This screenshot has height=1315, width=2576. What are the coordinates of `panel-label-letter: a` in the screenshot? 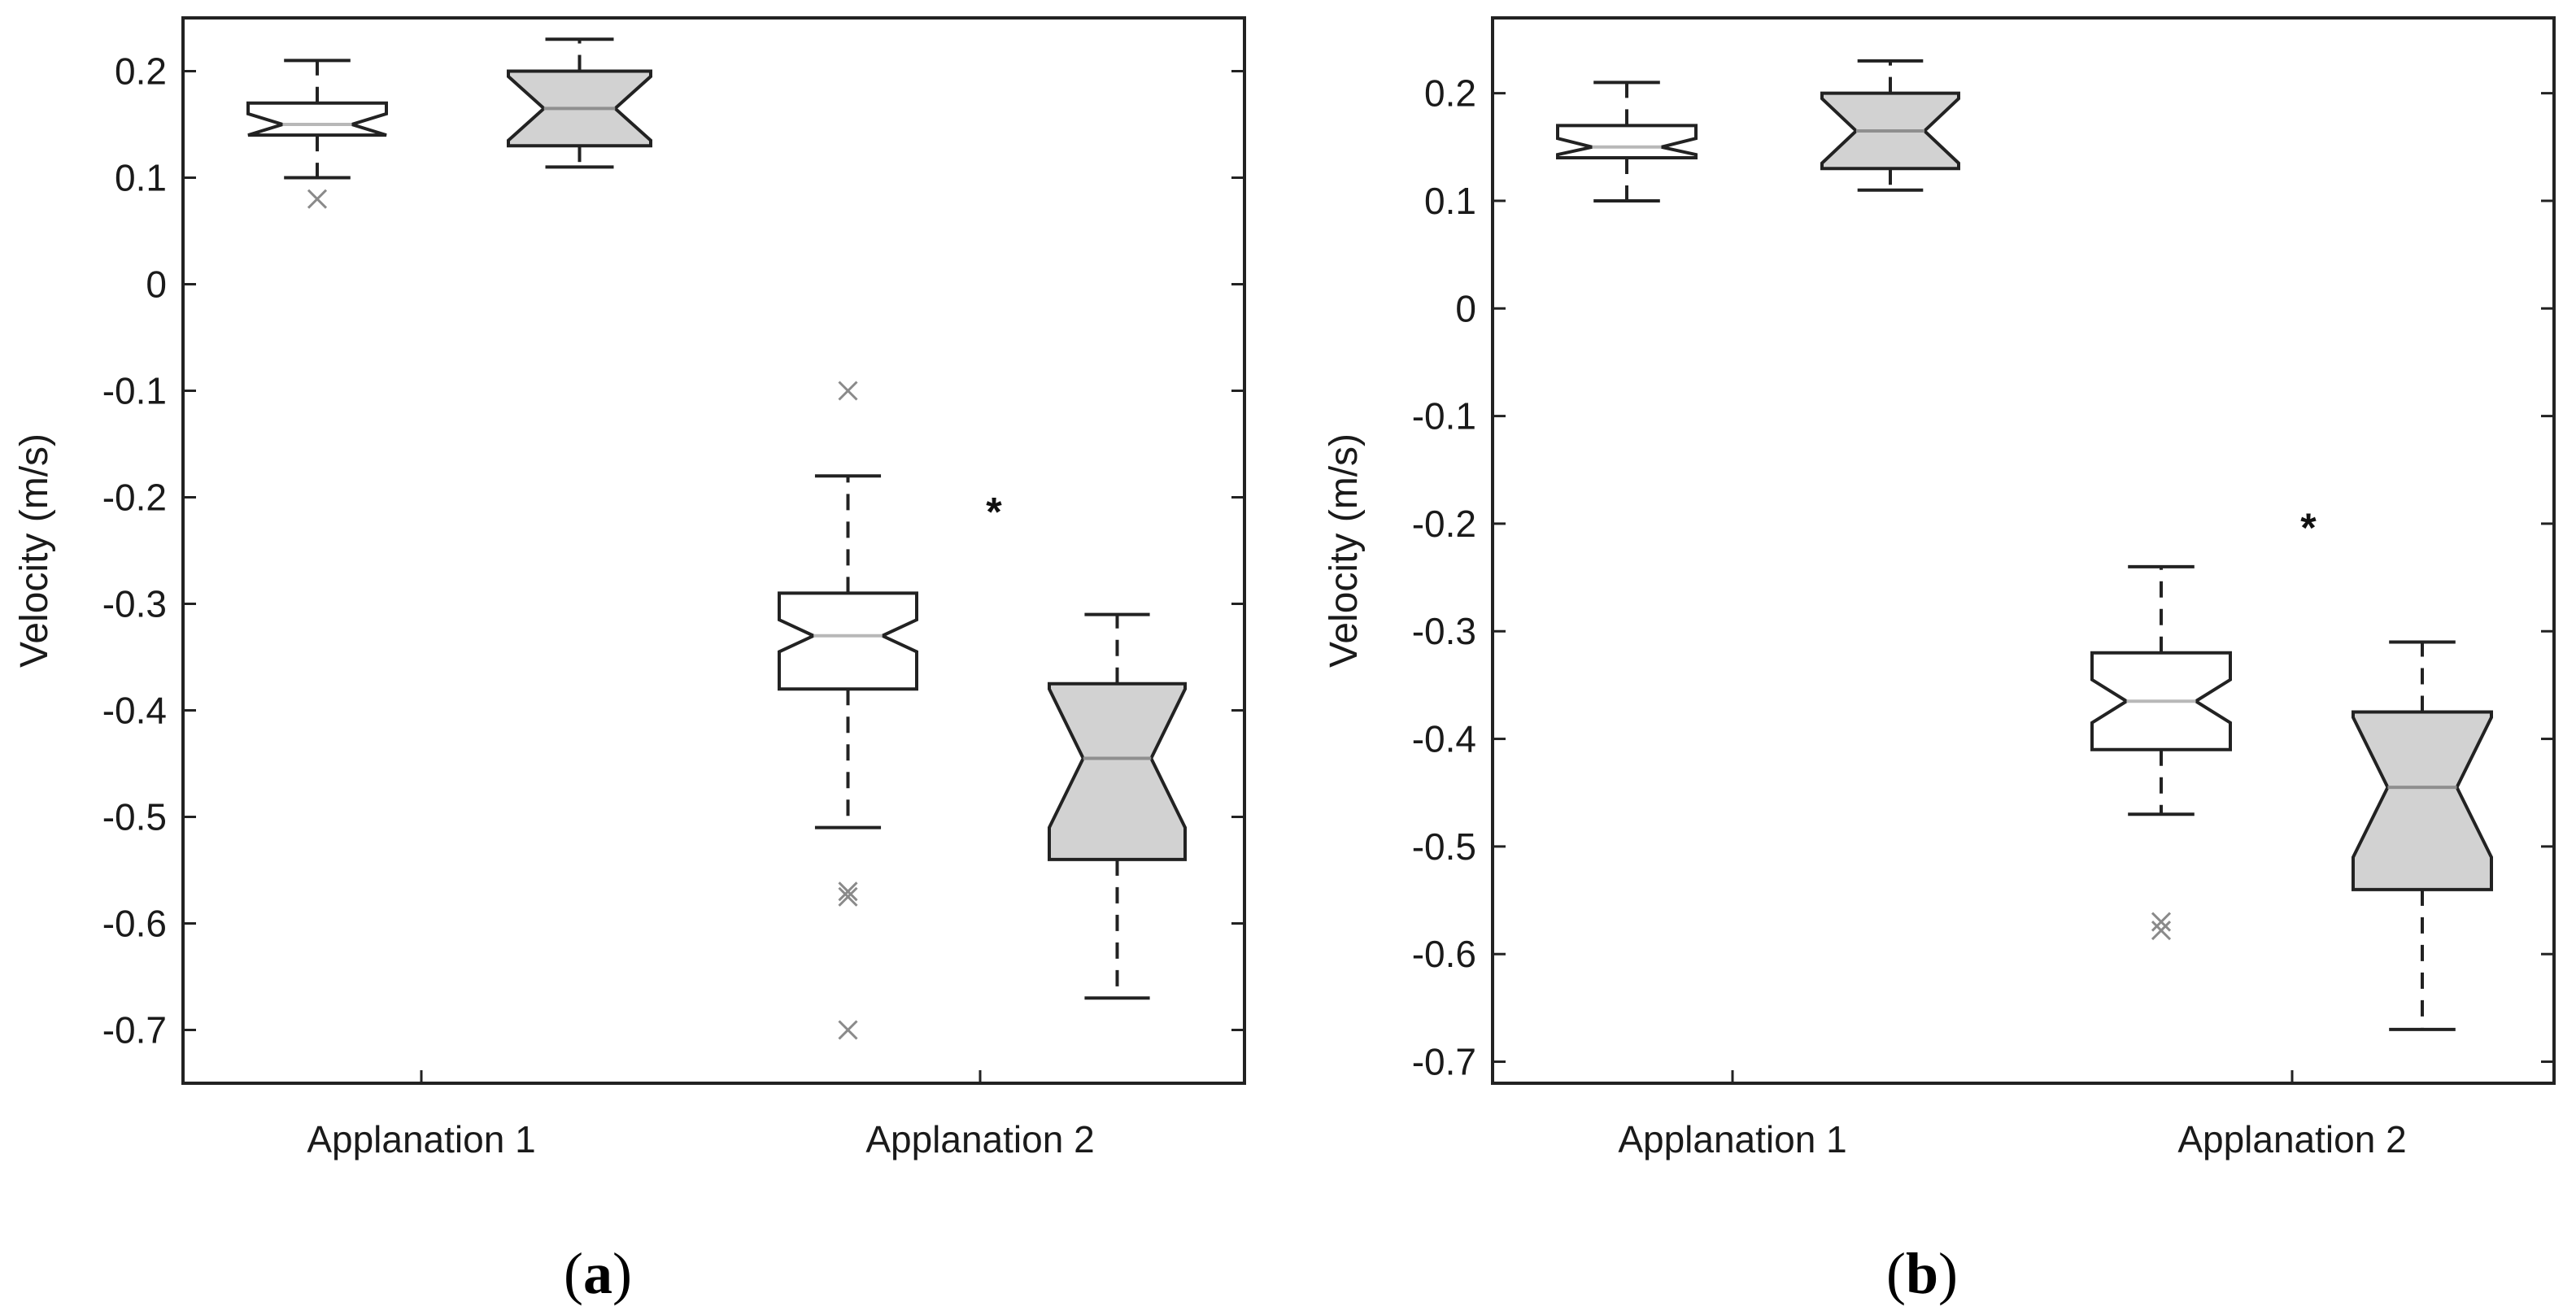 It's located at (597, 1273).